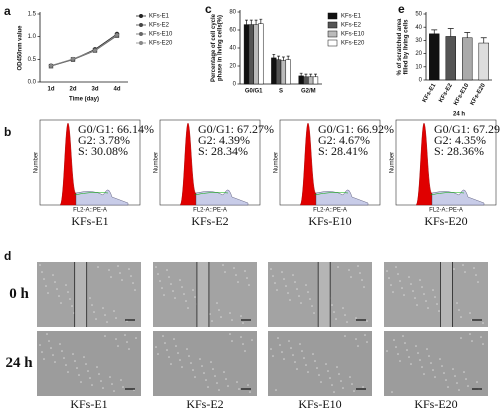 The height and width of the screenshot is (413, 500). I want to click on scratch-image, so click(89, 363).